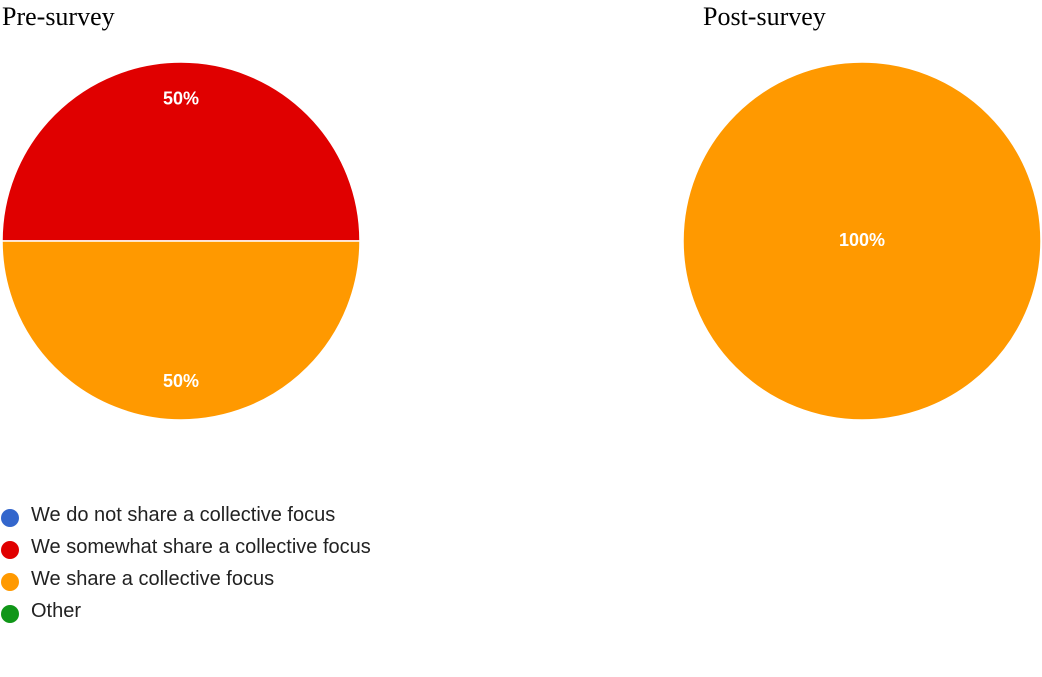 The image size is (1042, 677). I want to click on legend-label: We somewhat share a collective focus, so click(201, 547).